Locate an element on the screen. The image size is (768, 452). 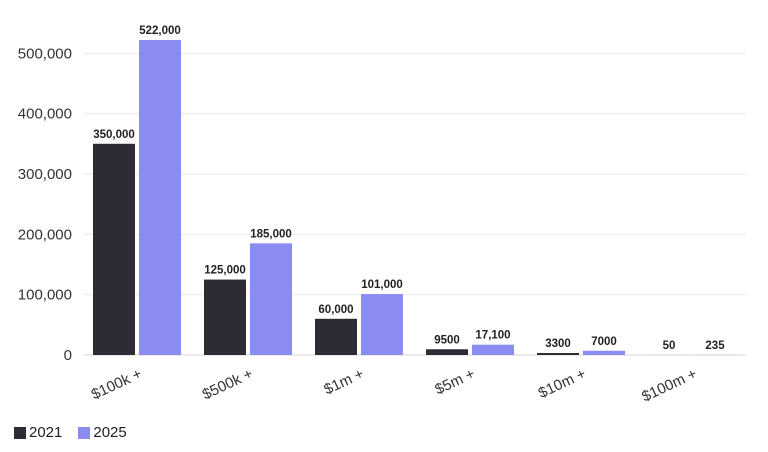
legend-label-2025: 2025 is located at coordinates (110, 432).